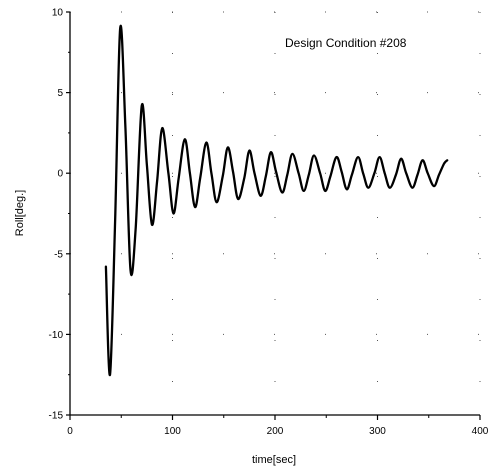 This screenshot has height=472, width=494. I want to click on y-axis-title: Roll[deg.], so click(20, 213).